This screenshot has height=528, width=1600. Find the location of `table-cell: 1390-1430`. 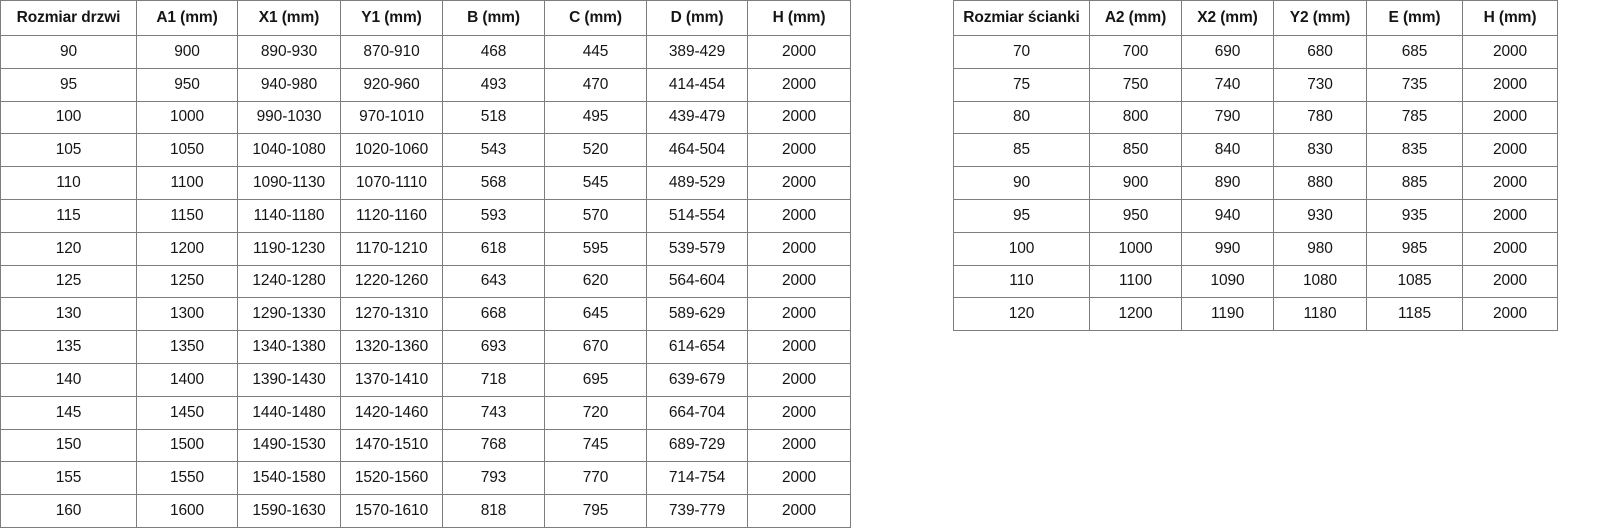

table-cell: 1390-1430 is located at coordinates (289, 379).